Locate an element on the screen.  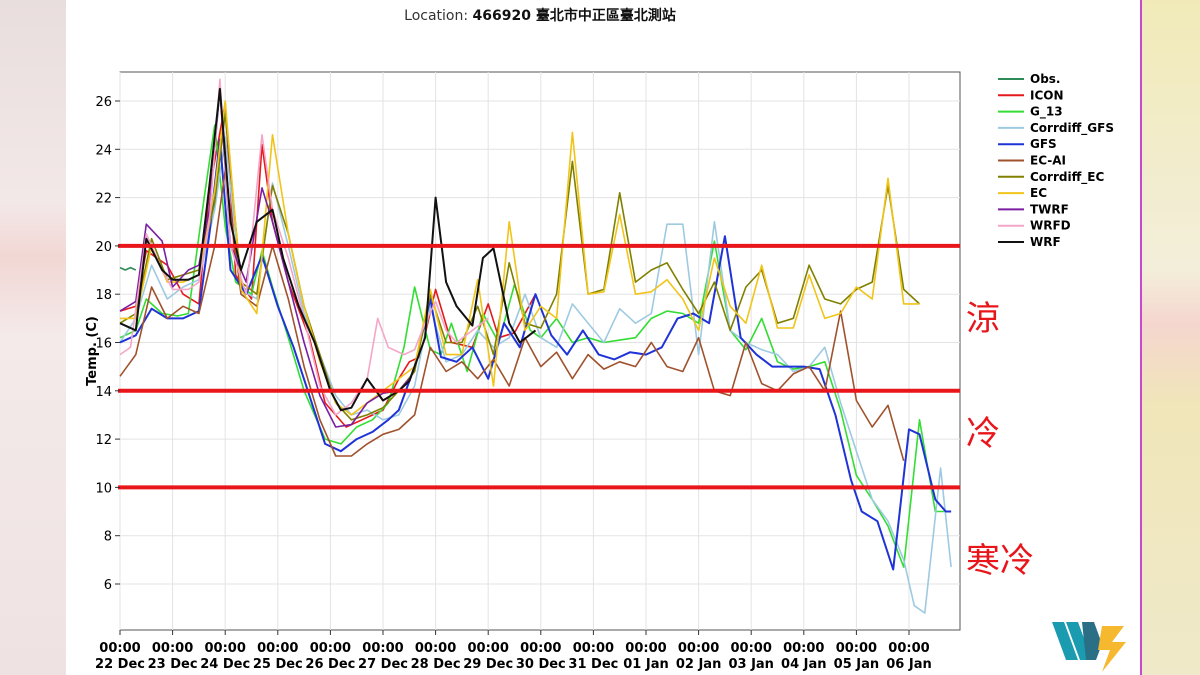
chart-title: Location: 466920 臺北市中正區臺北測站 is located at coordinates (540, 15).